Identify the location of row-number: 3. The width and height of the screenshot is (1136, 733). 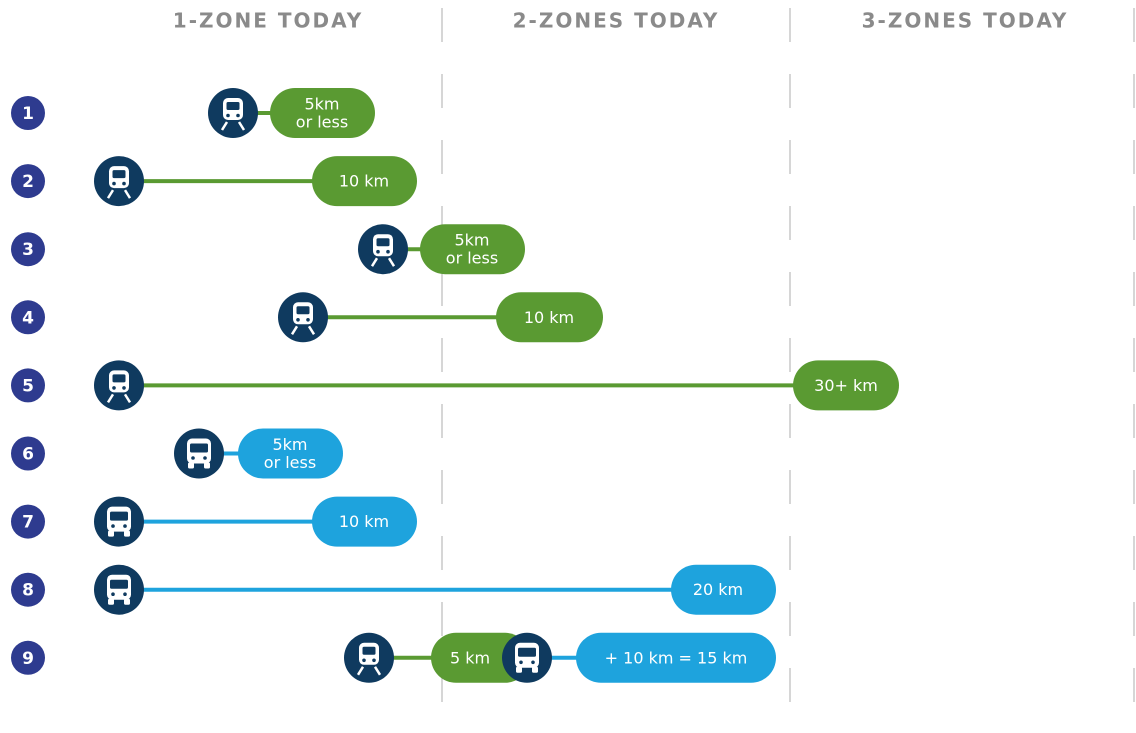
(28, 250).